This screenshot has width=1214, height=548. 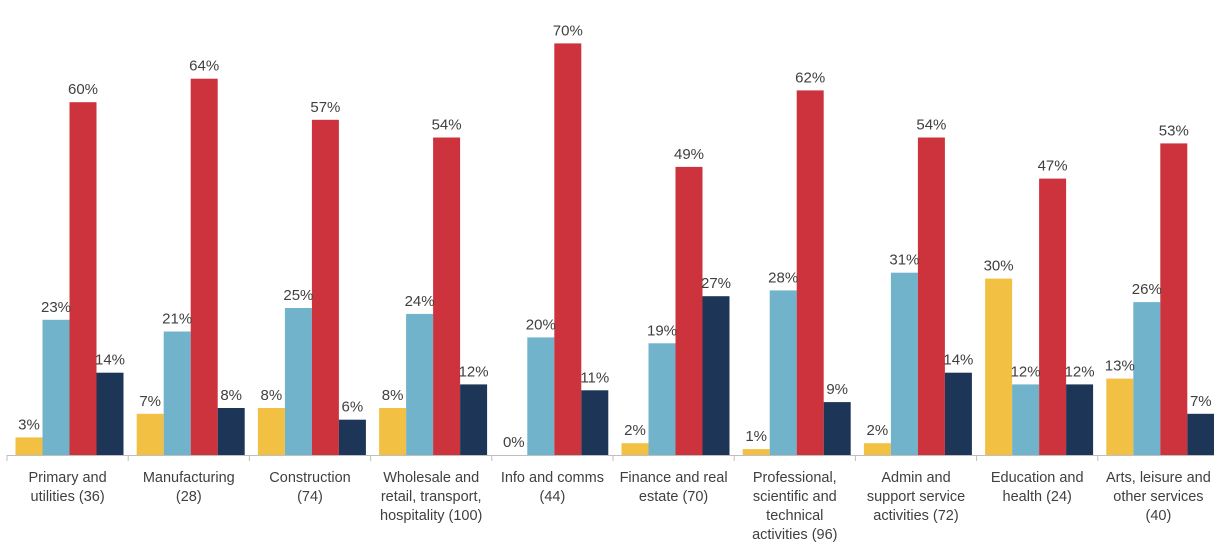 I want to click on data-label: 13%, so click(x=1120, y=366).